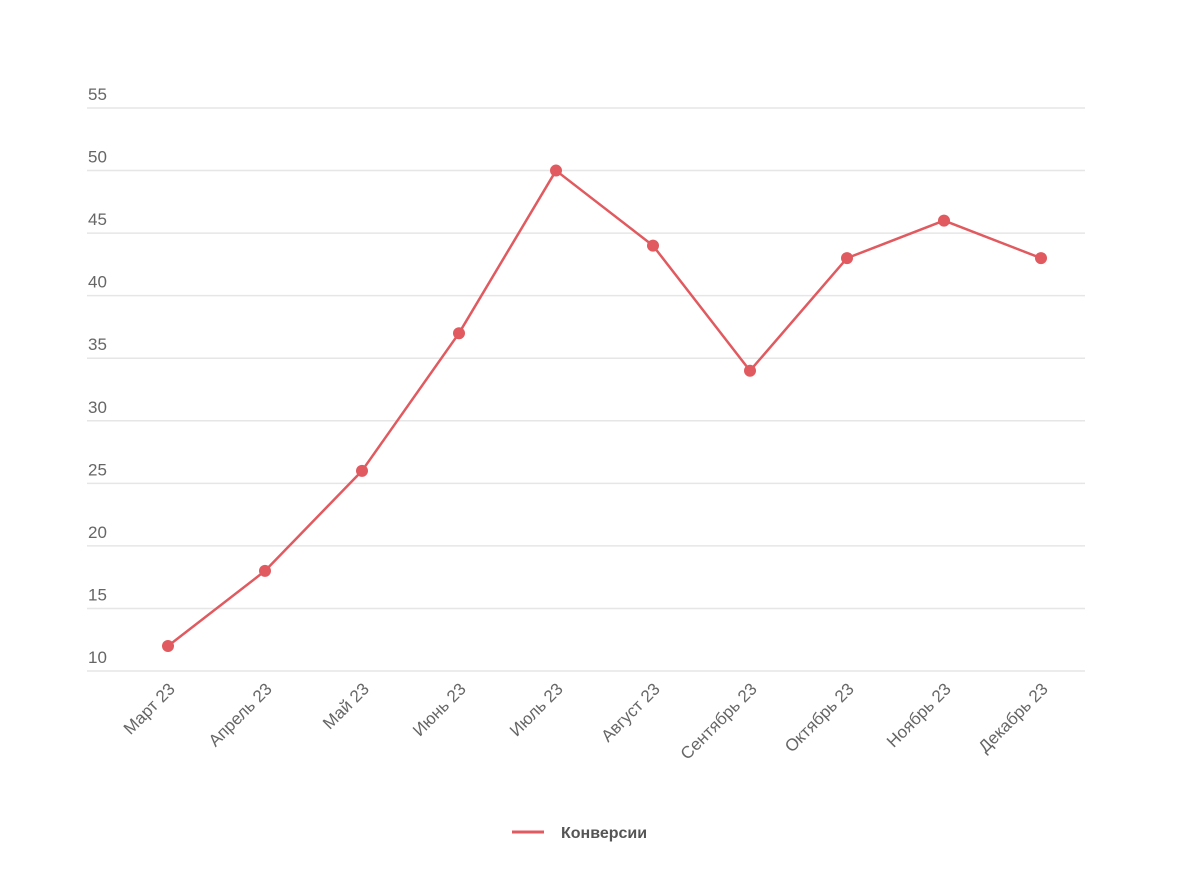 This screenshot has width=1200, height=895. I want to click on legend: Конверсии, so click(579, 833).